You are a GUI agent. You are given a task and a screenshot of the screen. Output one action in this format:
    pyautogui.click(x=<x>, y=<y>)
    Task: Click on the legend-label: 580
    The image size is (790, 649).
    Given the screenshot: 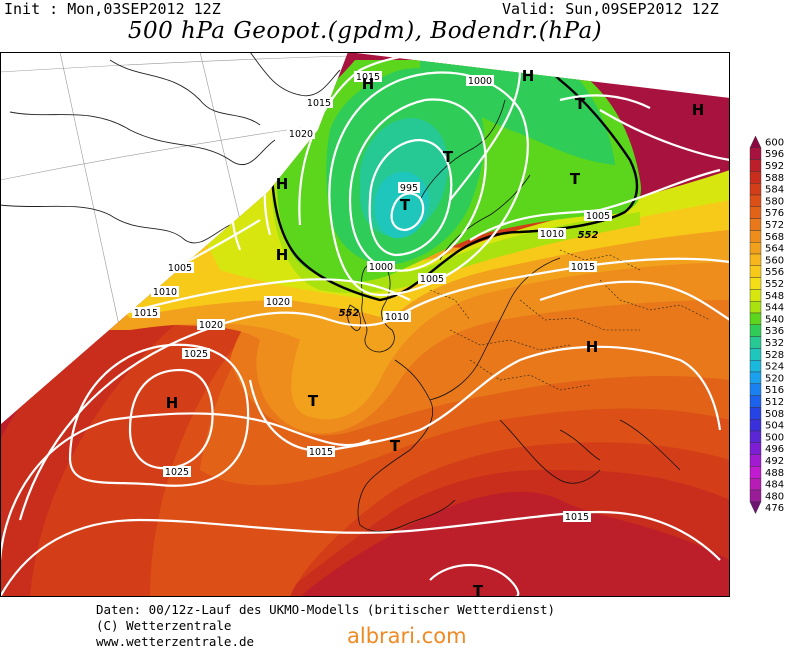 What is the action you would take?
    pyautogui.click(x=774, y=201)
    